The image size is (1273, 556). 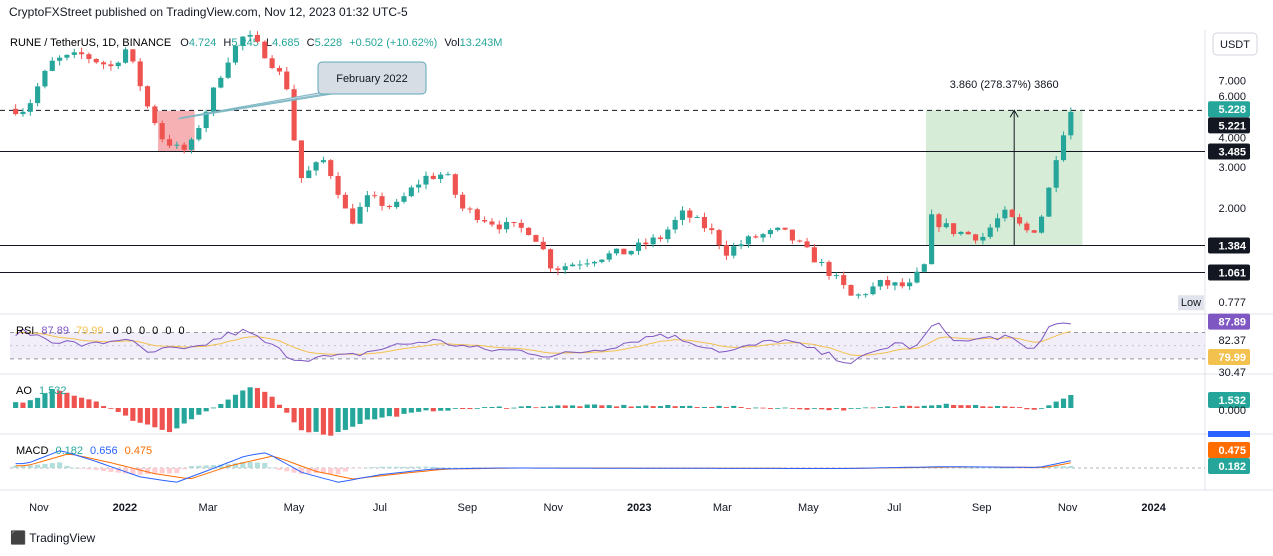 What do you see at coordinates (1235, 44) in the screenshot?
I see `currency-button: USDT` at bounding box center [1235, 44].